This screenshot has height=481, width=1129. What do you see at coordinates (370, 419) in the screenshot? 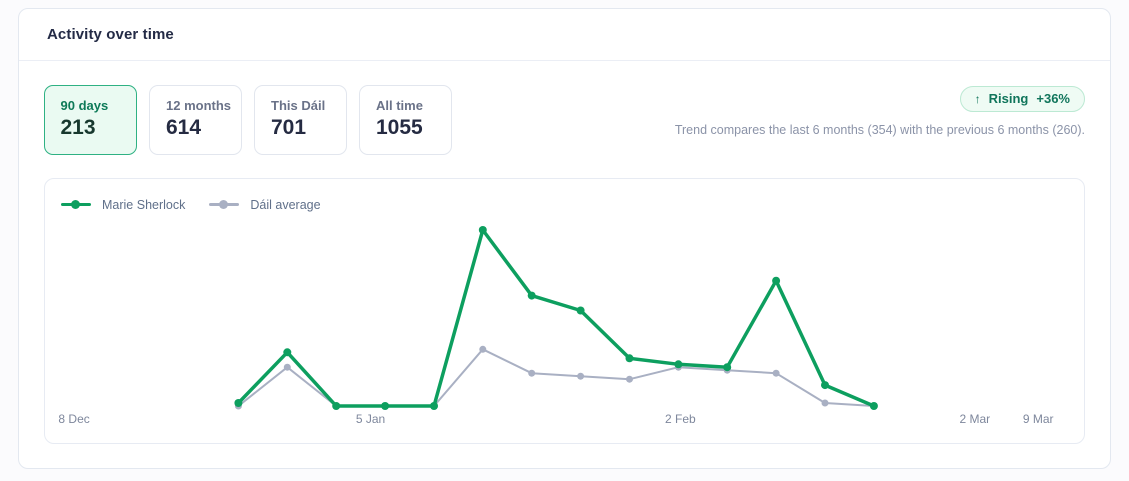
I see `x-axis-label: 5 Jan` at bounding box center [370, 419].